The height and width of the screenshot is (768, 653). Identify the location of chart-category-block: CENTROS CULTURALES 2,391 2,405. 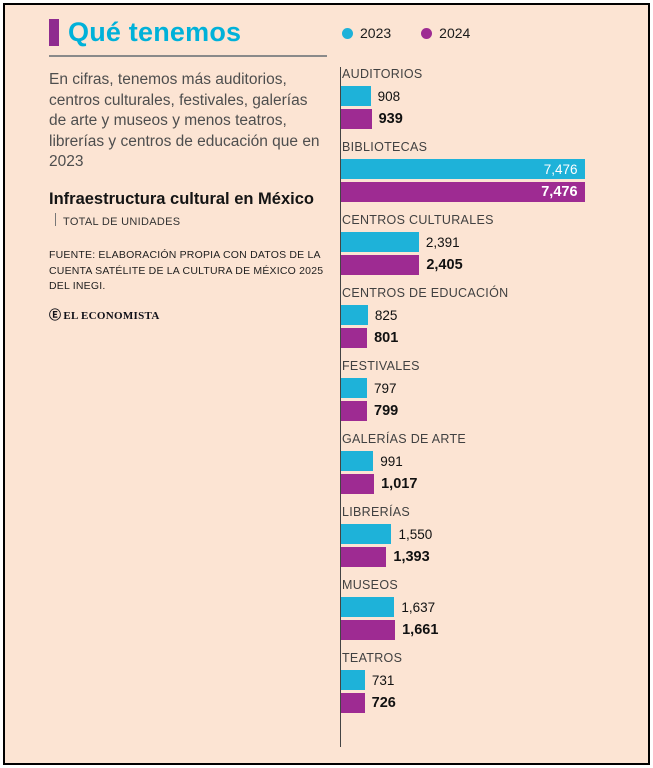
(489, 244).